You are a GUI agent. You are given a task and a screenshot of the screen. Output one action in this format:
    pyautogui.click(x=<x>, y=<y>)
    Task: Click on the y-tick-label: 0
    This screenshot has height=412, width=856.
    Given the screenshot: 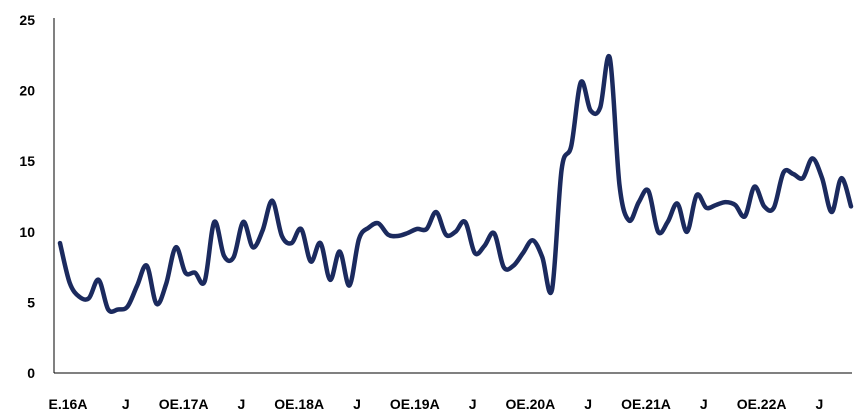 What is the action you would take?
    pyautogui.click(x=31, y=373)
    